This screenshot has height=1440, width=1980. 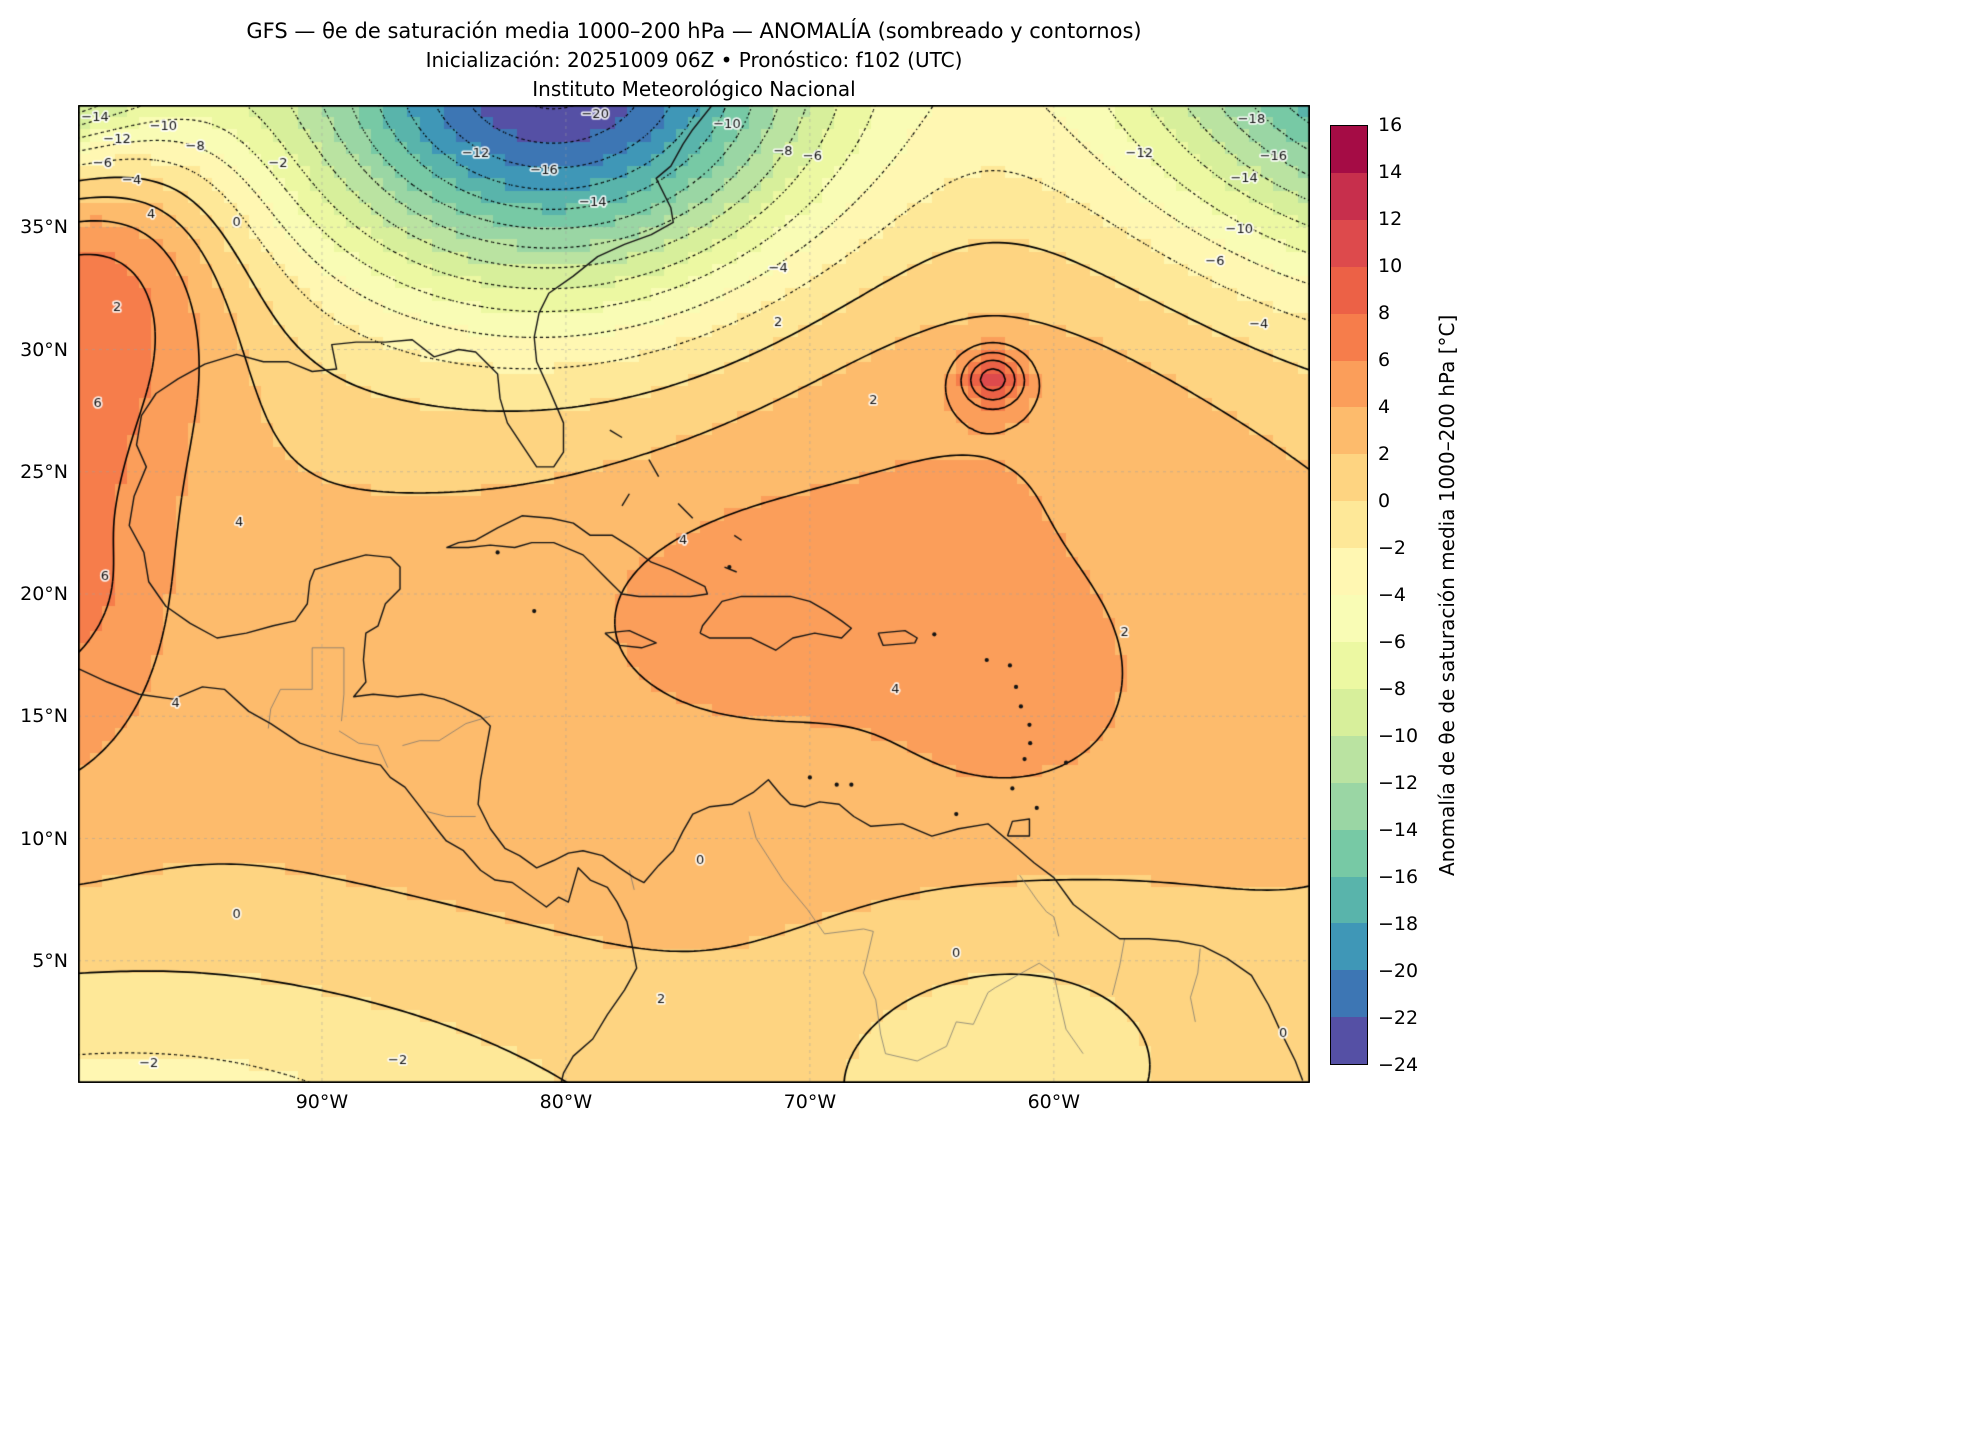 I want to click on chart-source: Instituto Meteorológico Nacional, so click(x=694, y=89).